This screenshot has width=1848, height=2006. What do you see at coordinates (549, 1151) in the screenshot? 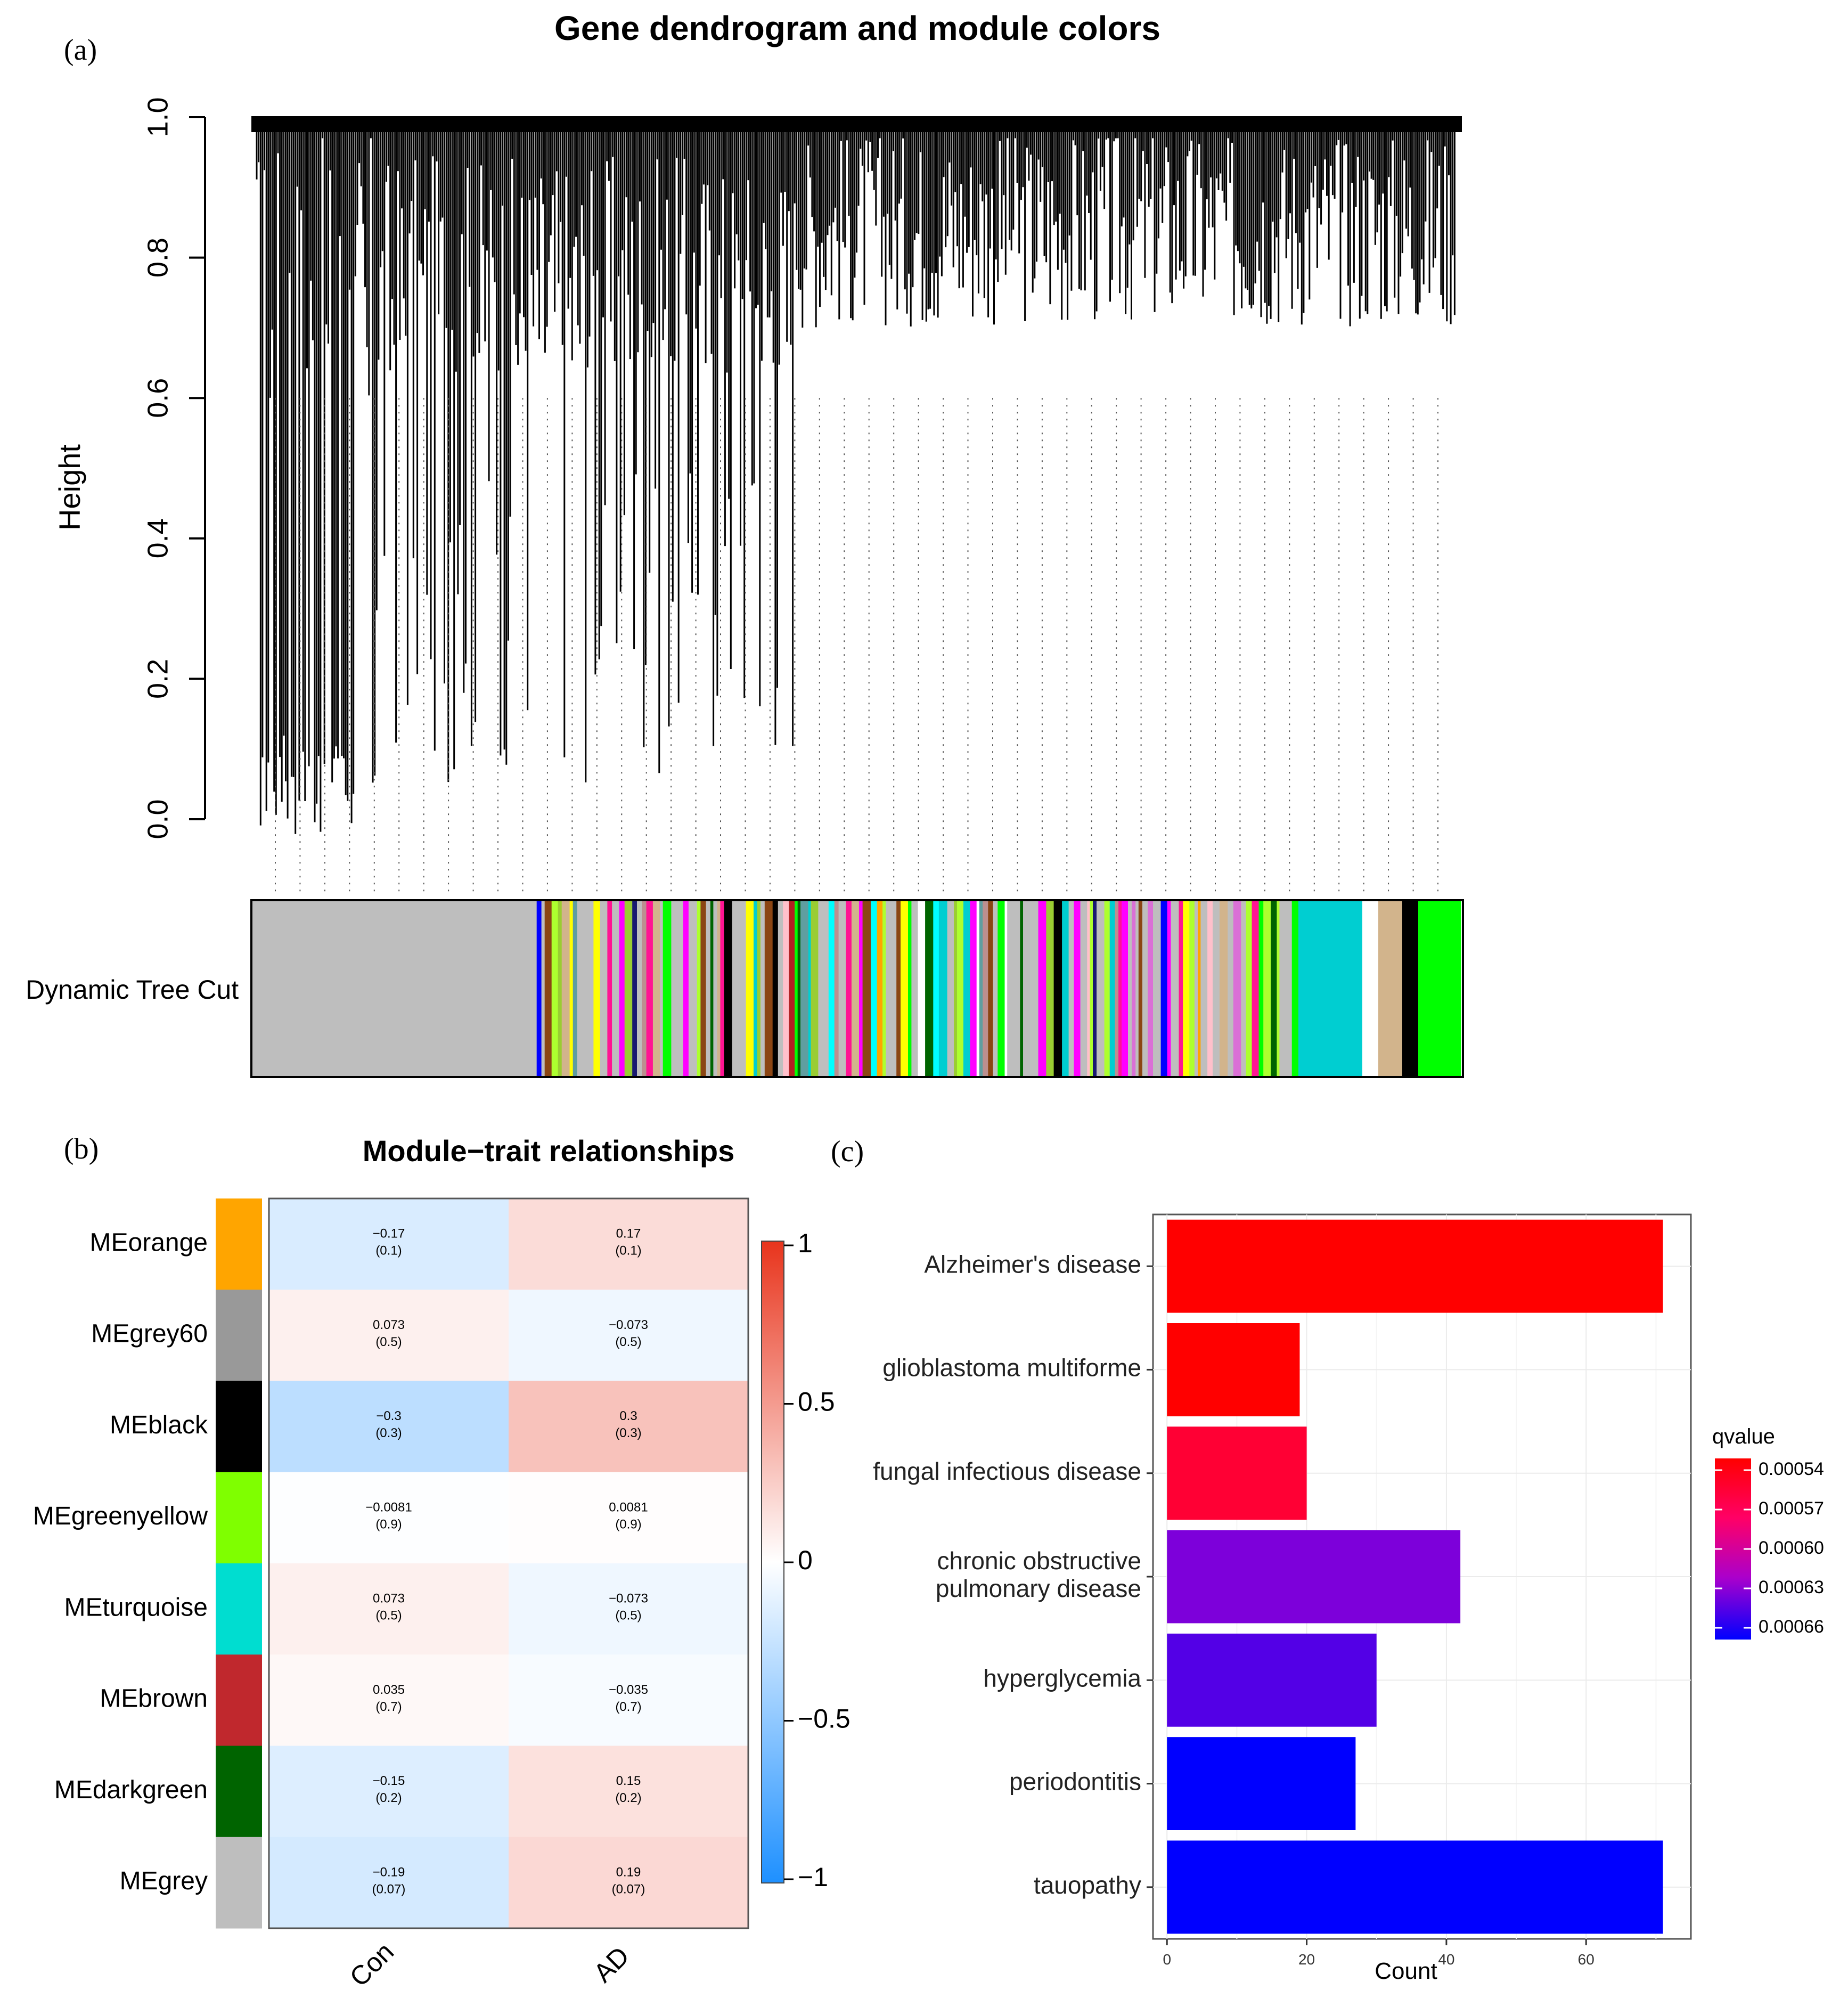
I see `heatmap-title: Module−trait relationships` at bounding box center [549, 1151].